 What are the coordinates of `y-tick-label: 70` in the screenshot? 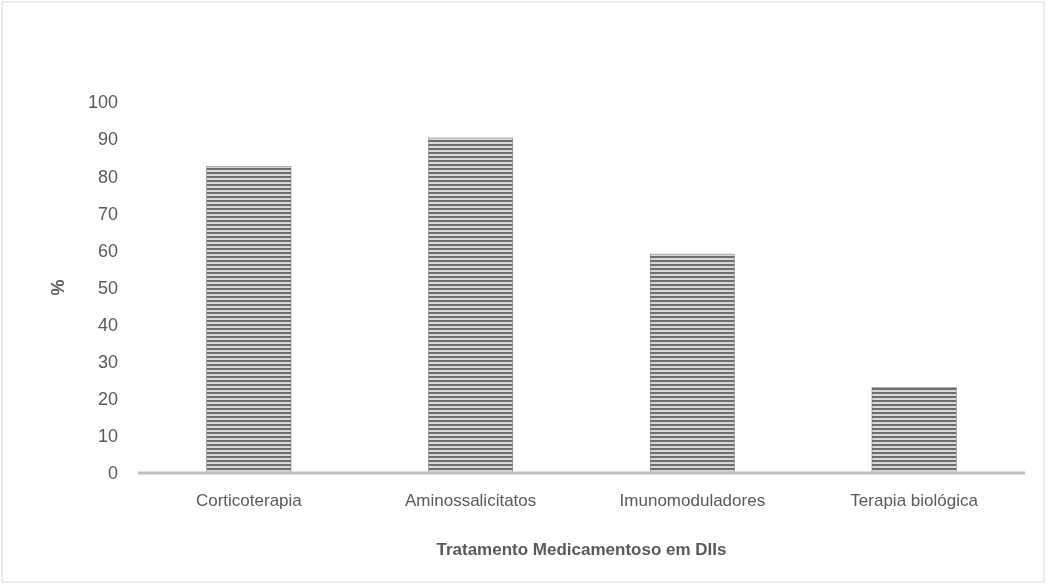 It's located at (107, 213).